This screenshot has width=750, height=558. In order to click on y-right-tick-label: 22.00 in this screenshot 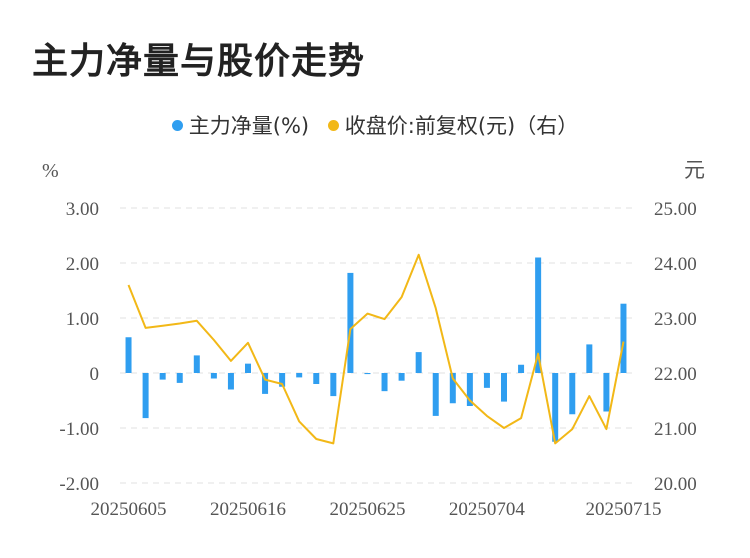, I will do `click(675, 374)`.